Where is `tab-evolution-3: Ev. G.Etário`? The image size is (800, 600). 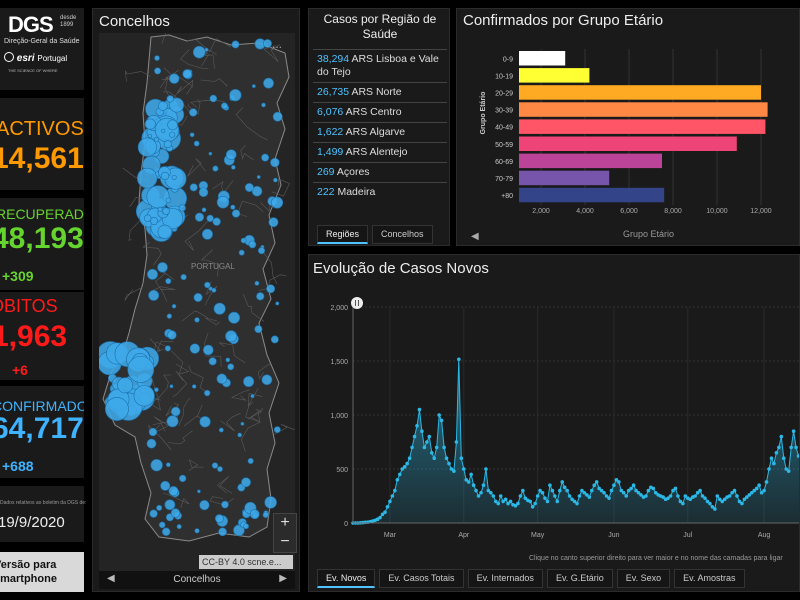
tab-evolution-3: Ev. G.Etário is located at coordinates (579, 578).